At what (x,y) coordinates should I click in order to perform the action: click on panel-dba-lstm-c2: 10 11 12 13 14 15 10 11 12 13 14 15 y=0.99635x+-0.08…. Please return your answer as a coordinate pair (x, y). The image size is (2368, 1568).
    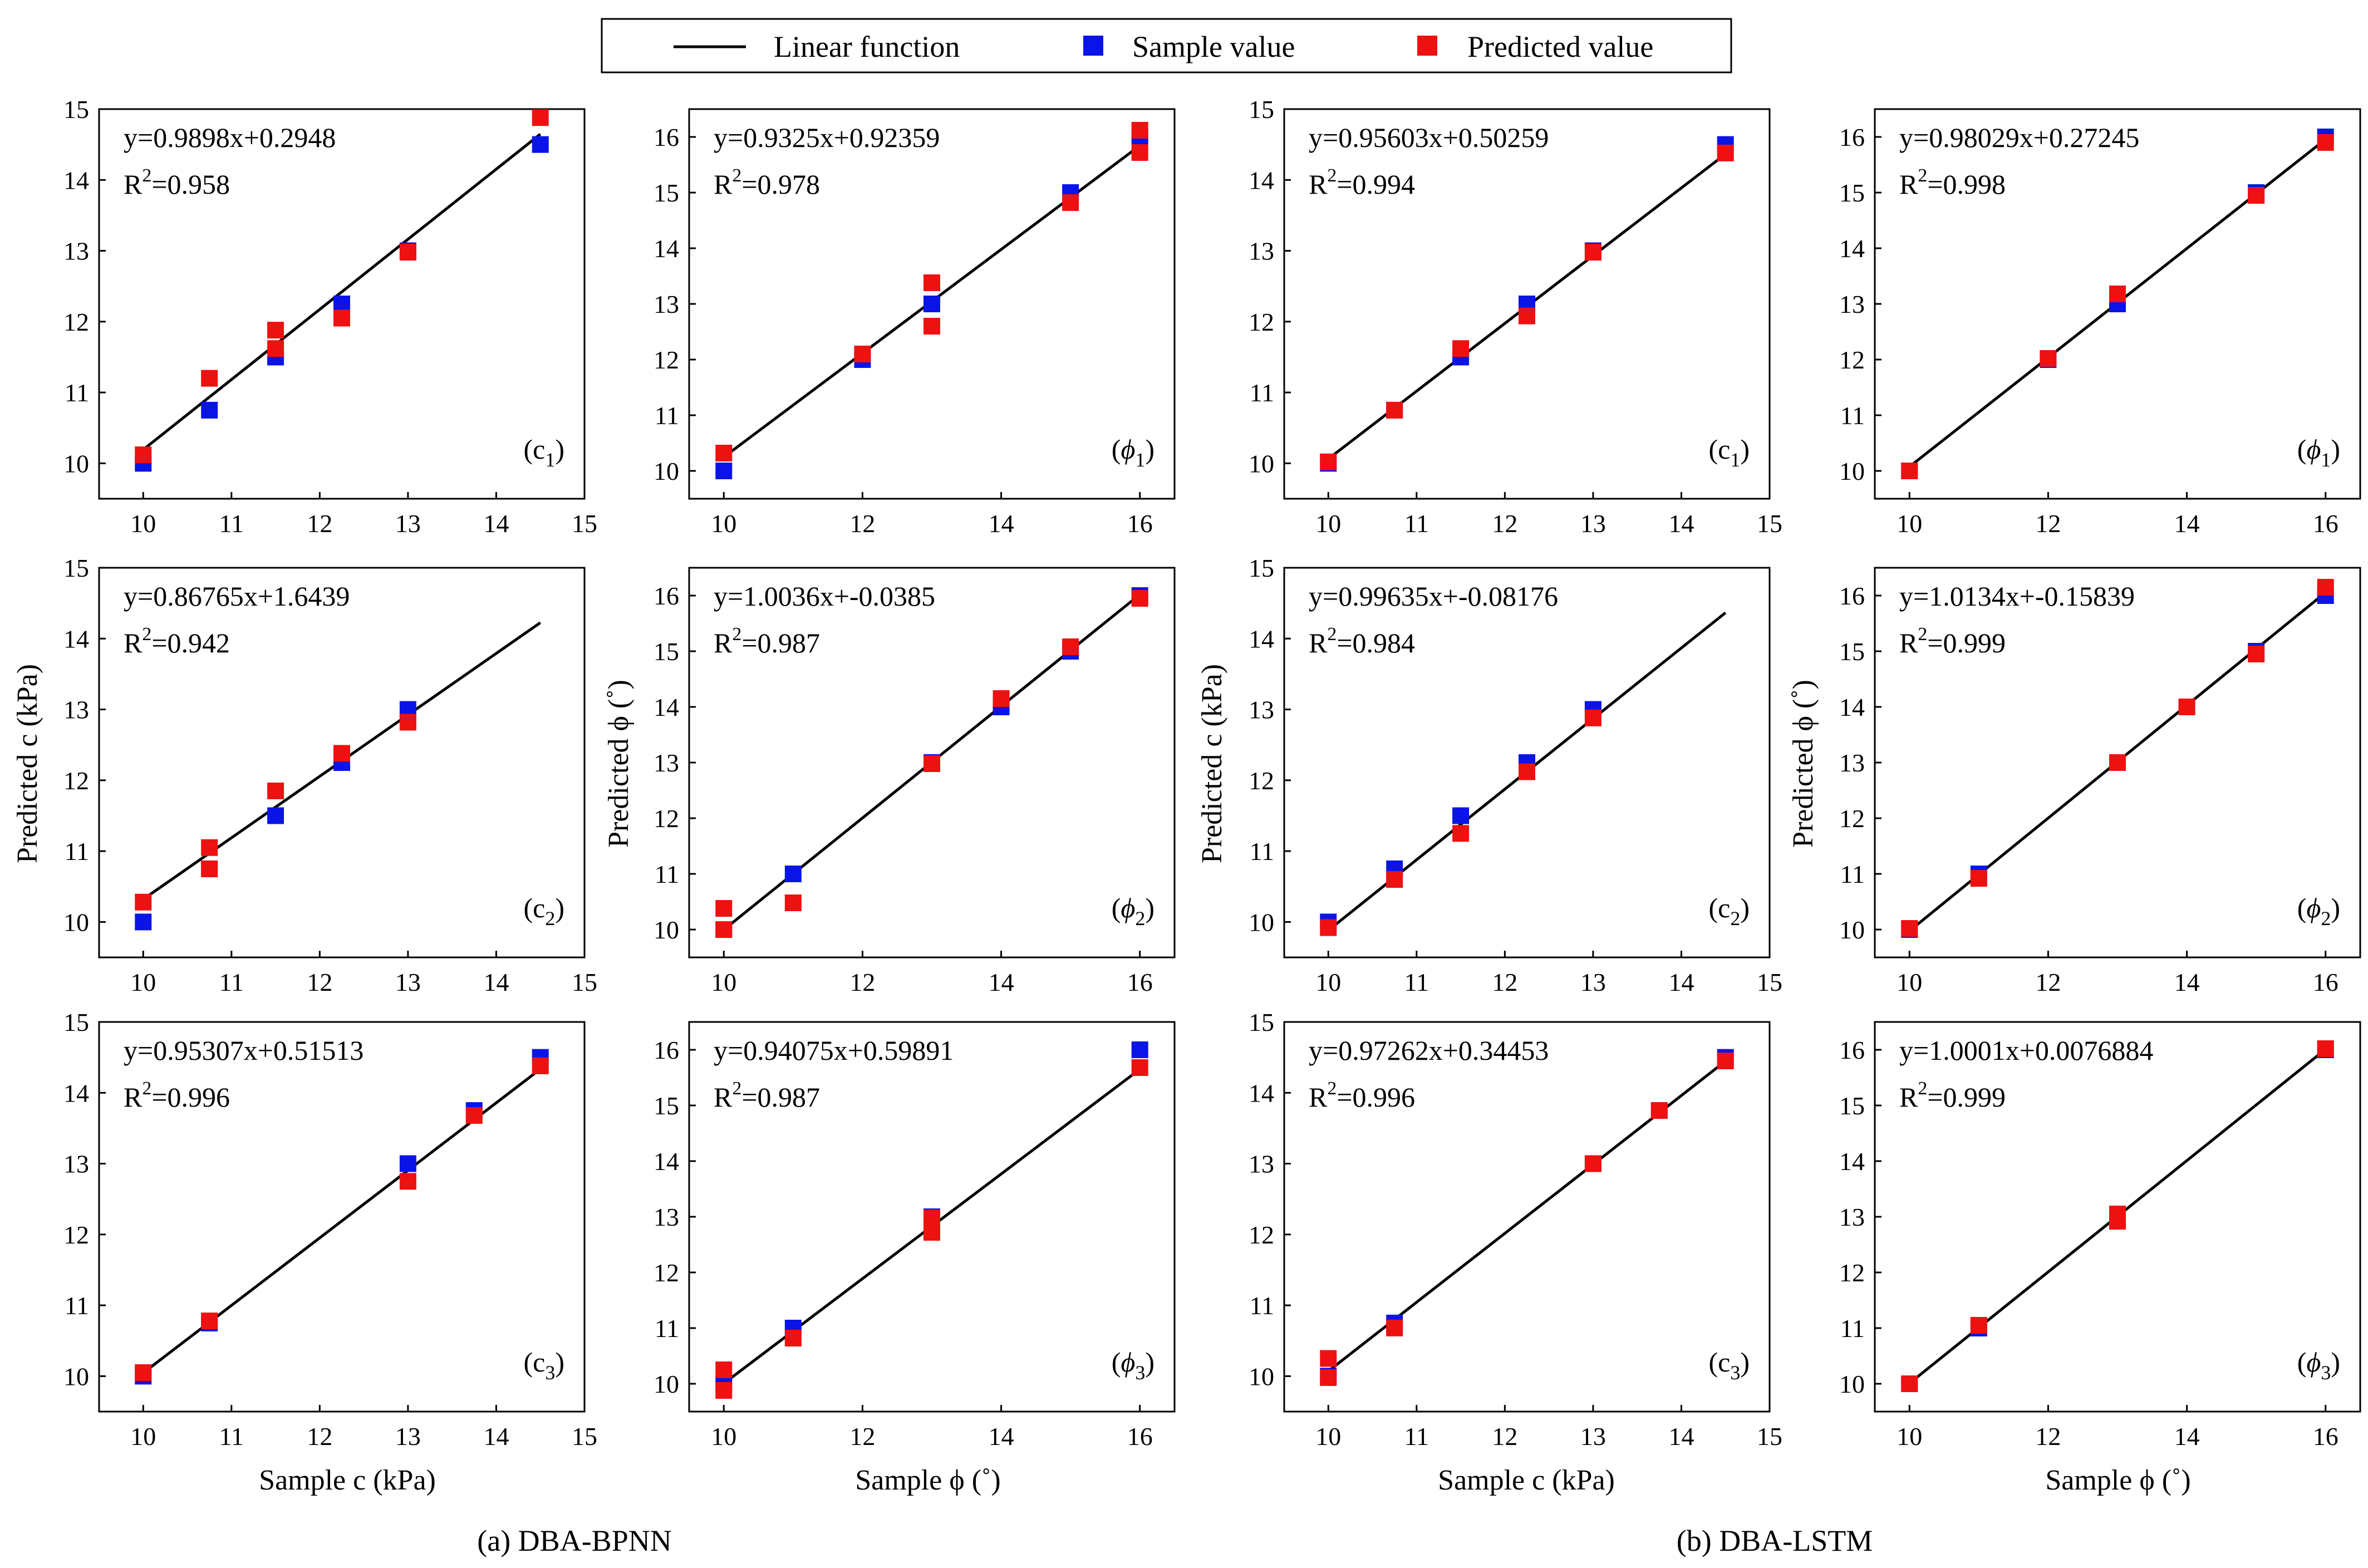
    Looking at the image, I should click on (1515, 775).